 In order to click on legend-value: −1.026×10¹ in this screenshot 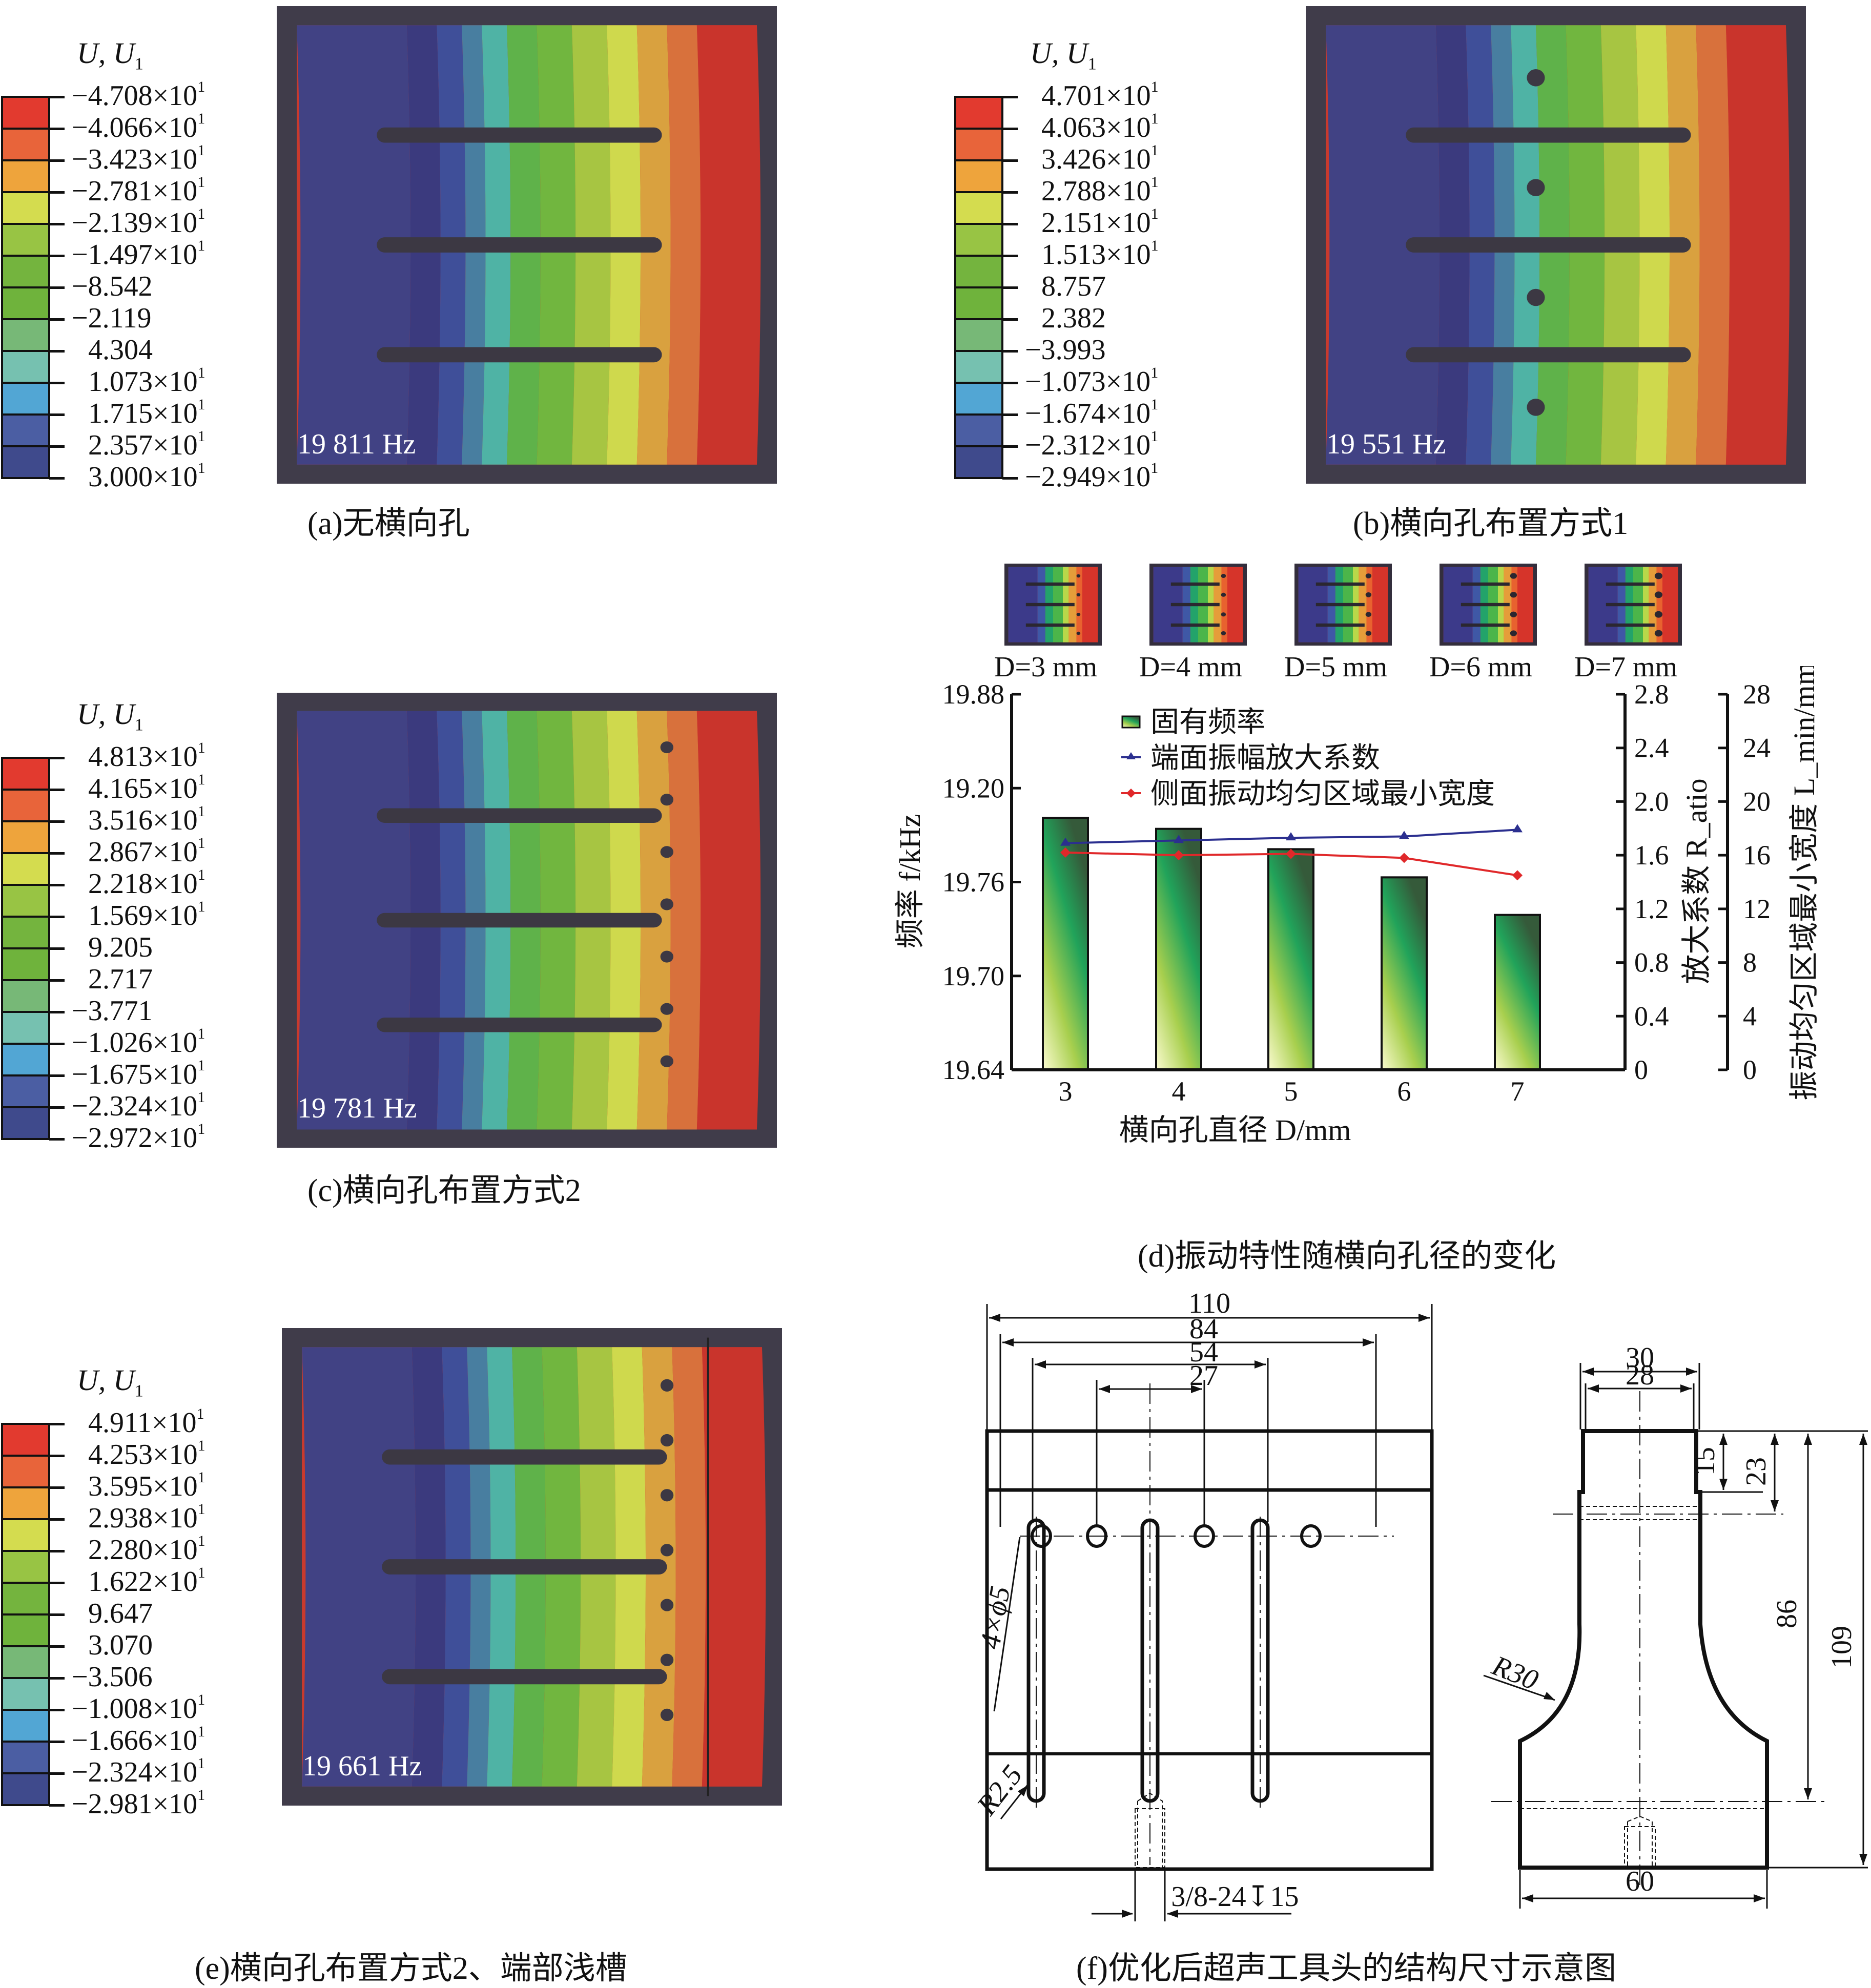, I will do `click(138, 1042)`.